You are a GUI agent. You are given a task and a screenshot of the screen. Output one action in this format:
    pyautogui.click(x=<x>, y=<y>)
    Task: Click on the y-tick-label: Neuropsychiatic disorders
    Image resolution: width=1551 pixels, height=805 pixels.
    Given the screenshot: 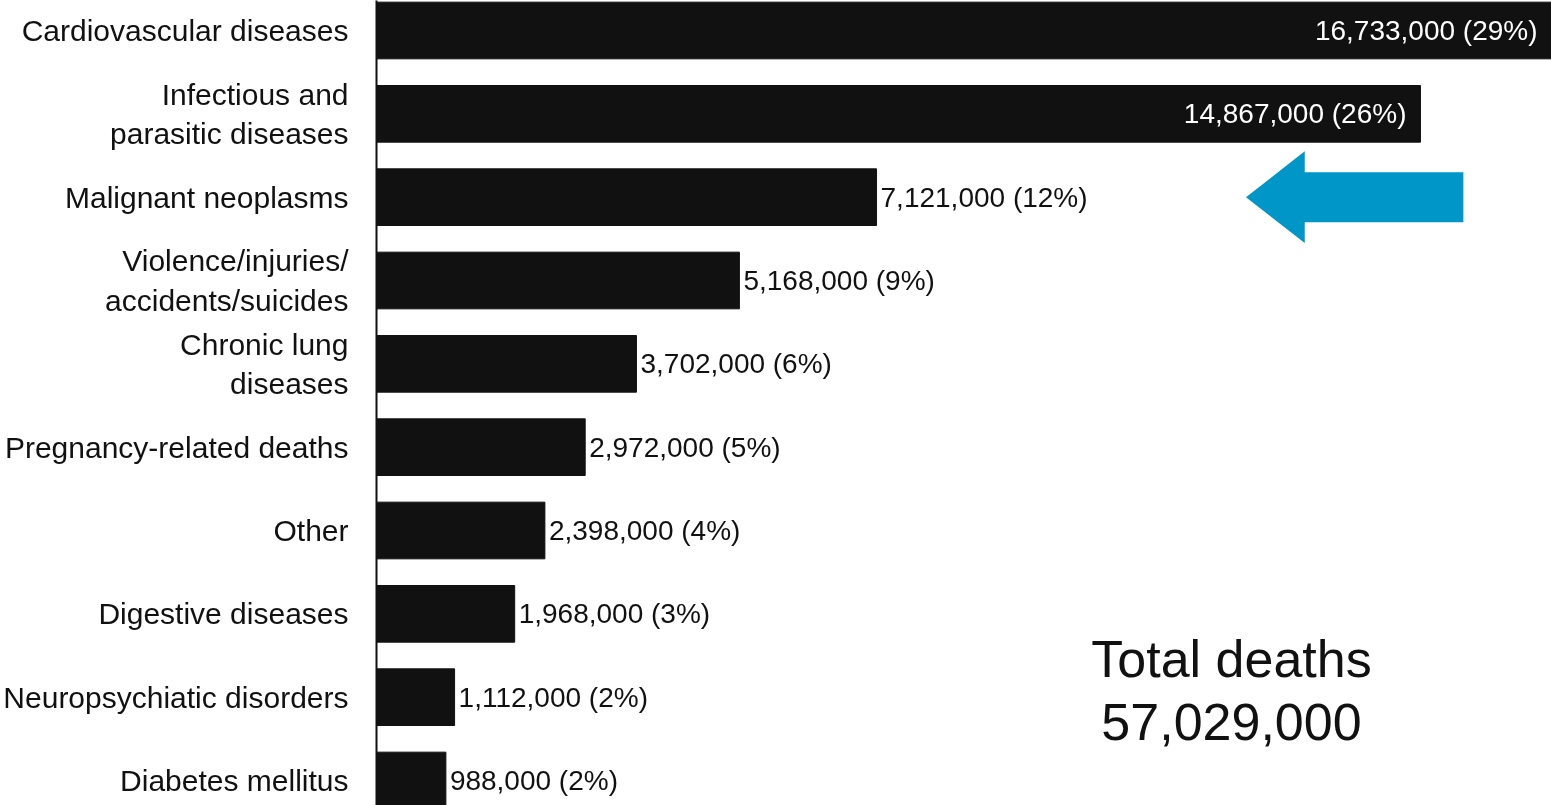 What is the action you would take?
    pyautogui.click(x=176, y=697)
    